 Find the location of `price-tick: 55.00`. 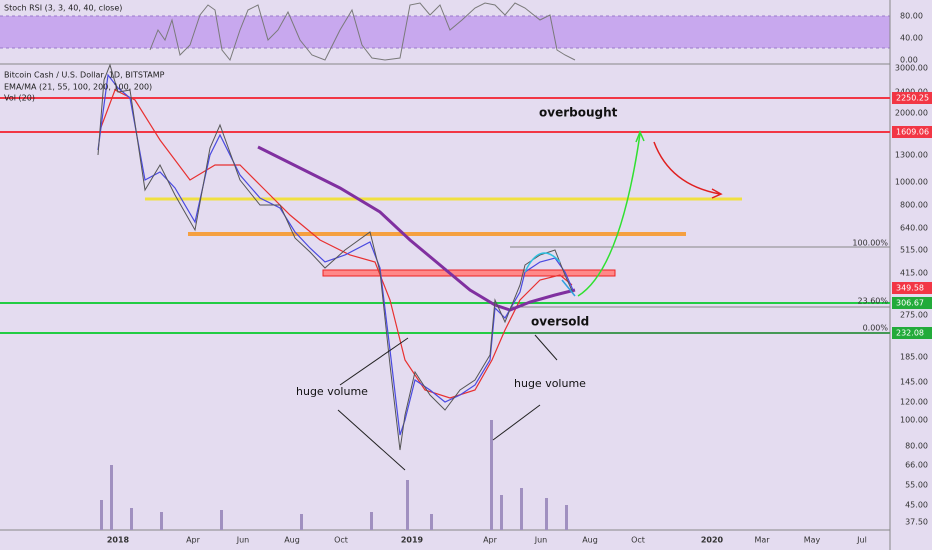

price-tick: 55.00 is located at coordinates (916, 485).